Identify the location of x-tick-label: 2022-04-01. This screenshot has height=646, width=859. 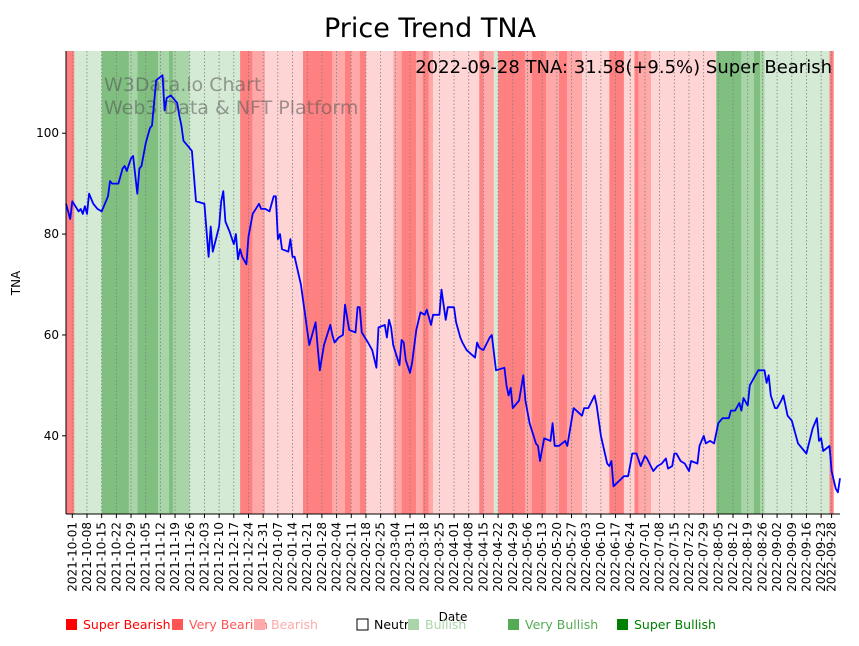
(454, 557).